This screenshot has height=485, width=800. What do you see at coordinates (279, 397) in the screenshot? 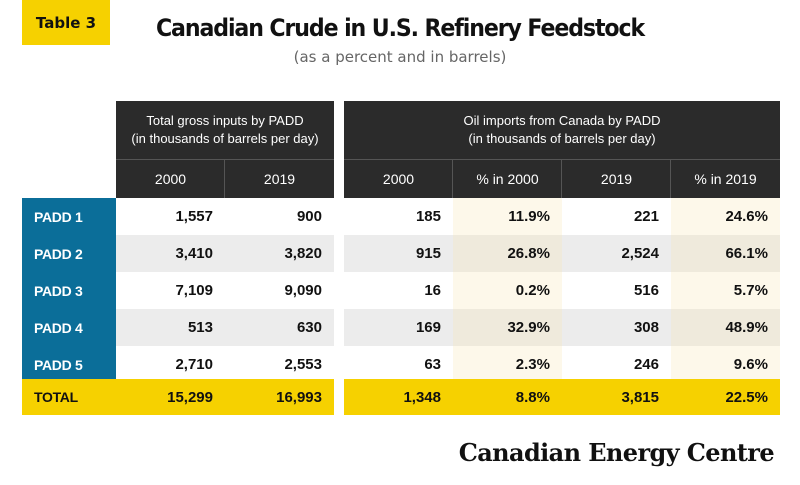
I see `cell-total-2019: 16,993` at bounding box center [279, 397].